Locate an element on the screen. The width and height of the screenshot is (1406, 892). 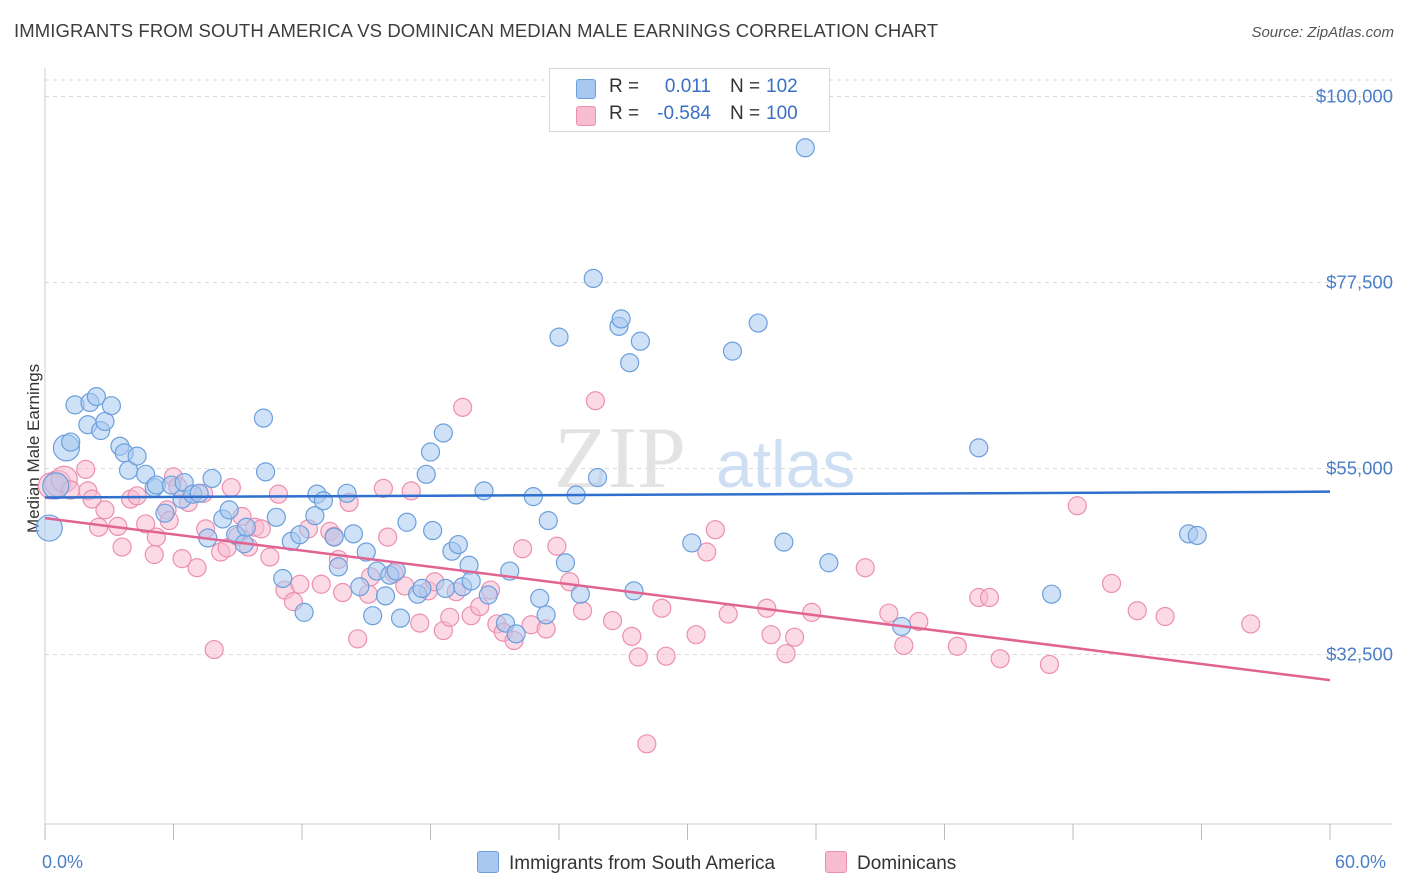
r-value: -0.584 is located at coordinates (684, 113).